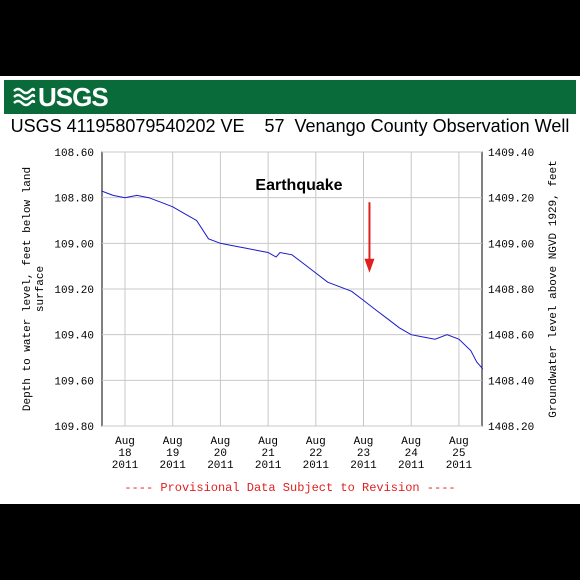 The width and height of the screenshot is (580, 580). What do you see at coordinates (172, 454) in the screenshot?
I see `x-tick-label: 19` at bounding box center [172, 454].